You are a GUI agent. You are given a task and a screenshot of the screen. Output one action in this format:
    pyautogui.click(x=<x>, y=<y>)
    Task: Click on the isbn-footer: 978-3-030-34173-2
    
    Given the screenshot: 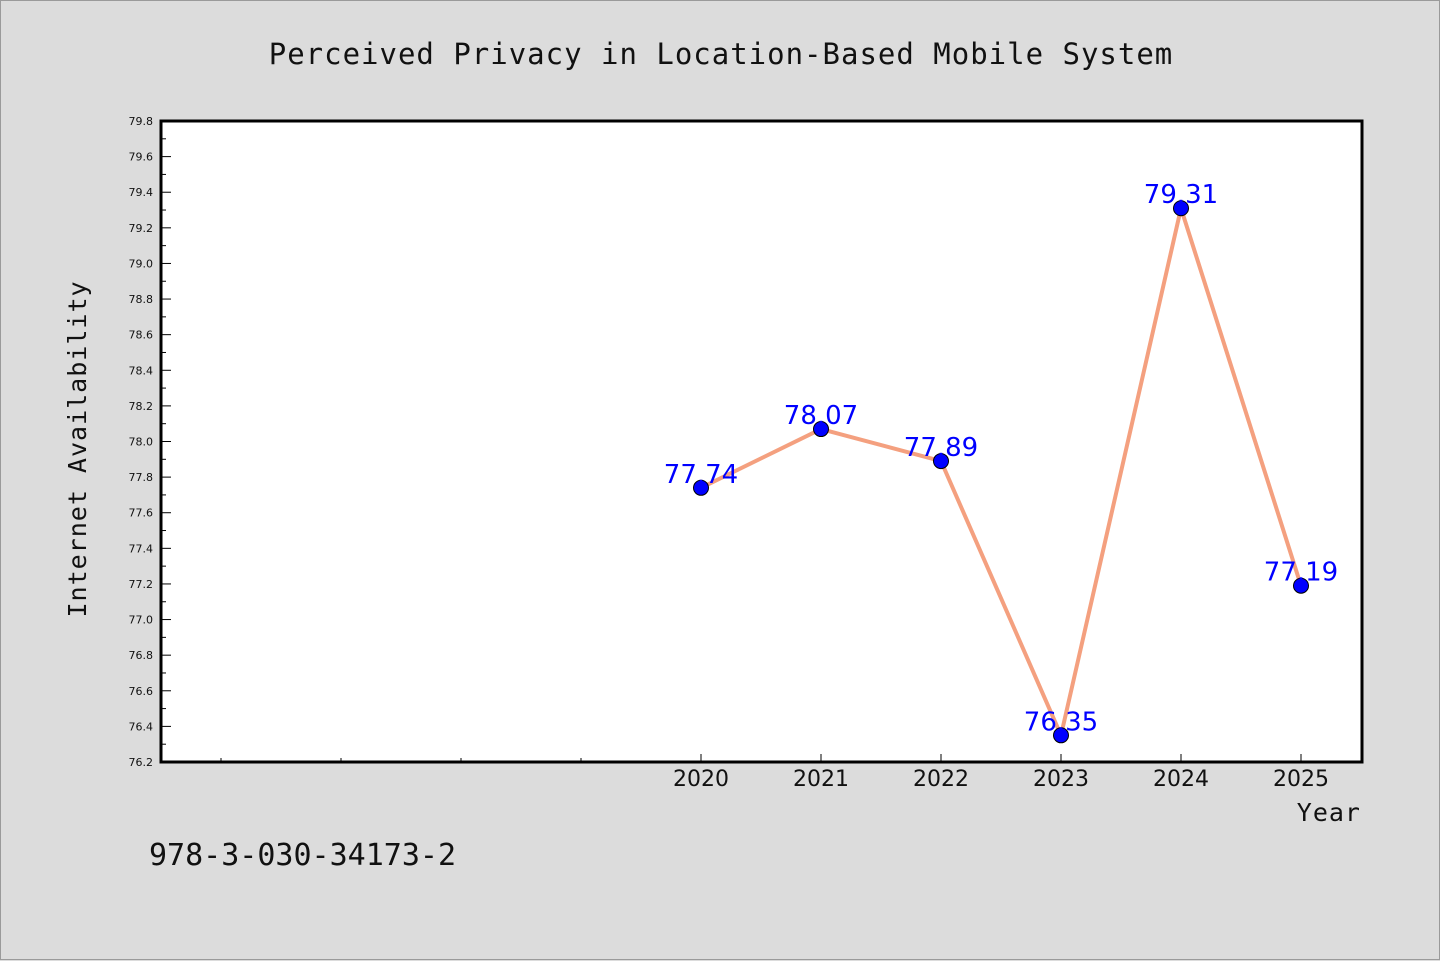 What is the action you would take?
    pyautogui.click(x=302, y=855)
    